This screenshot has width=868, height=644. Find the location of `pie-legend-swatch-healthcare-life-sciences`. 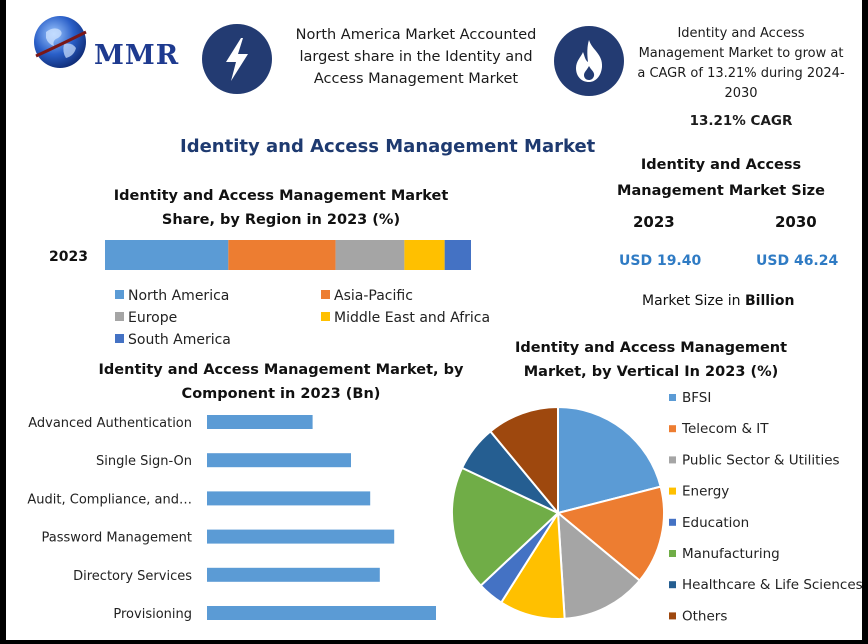

pie-legend-swatch-healthcare-life-sciences is located at coordinates (672, 585).